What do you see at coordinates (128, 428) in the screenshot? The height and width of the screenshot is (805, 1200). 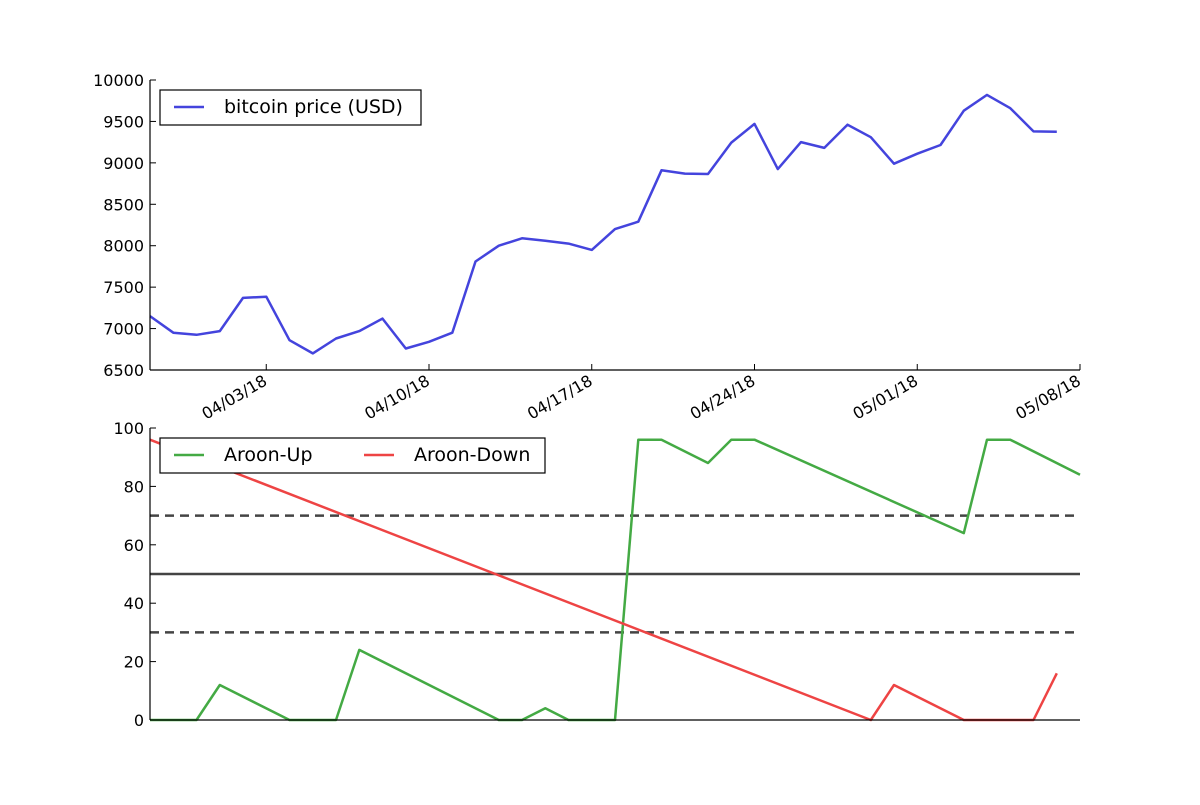 I see `y-tick-label: 100` at bounding box center [128, 428].